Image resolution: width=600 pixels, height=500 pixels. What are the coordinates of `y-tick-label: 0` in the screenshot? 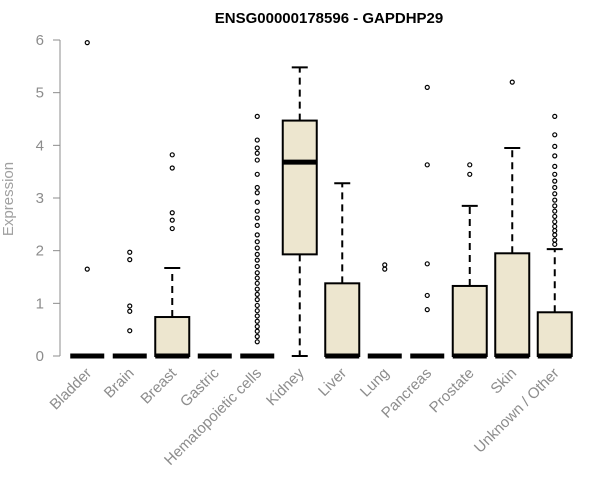 It's located at (40, 356).